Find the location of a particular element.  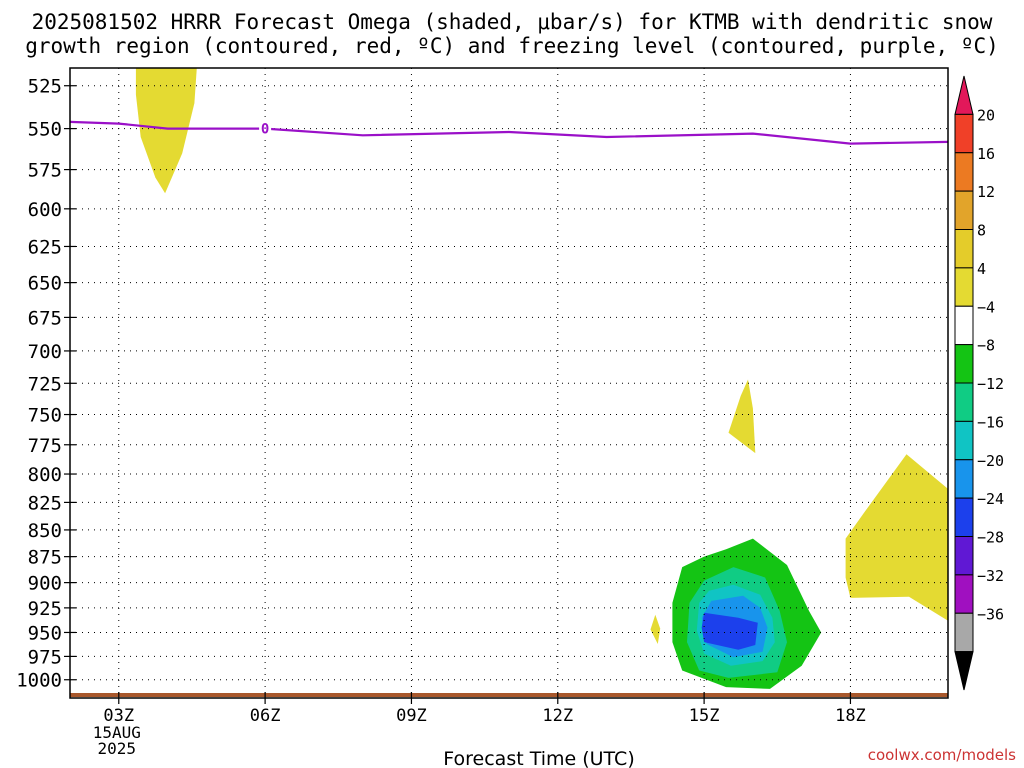

y-tick-label: 875 is located at coordinates (45, 558).